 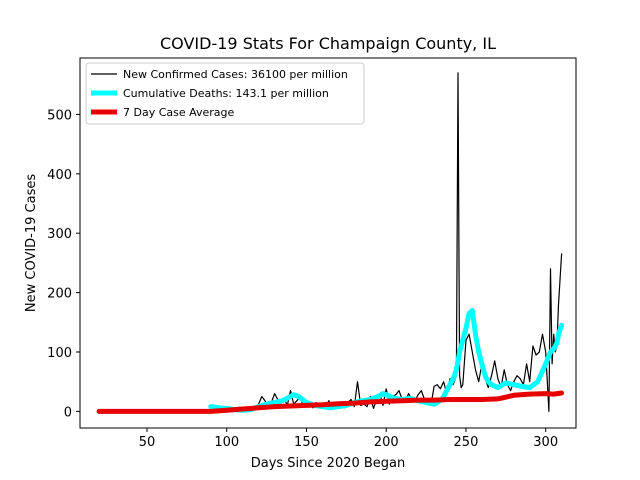 What do you see at coordinates (466, 442) in the screenshot?
I see `x-tick-label: 250` at bounding box center [466, 442].